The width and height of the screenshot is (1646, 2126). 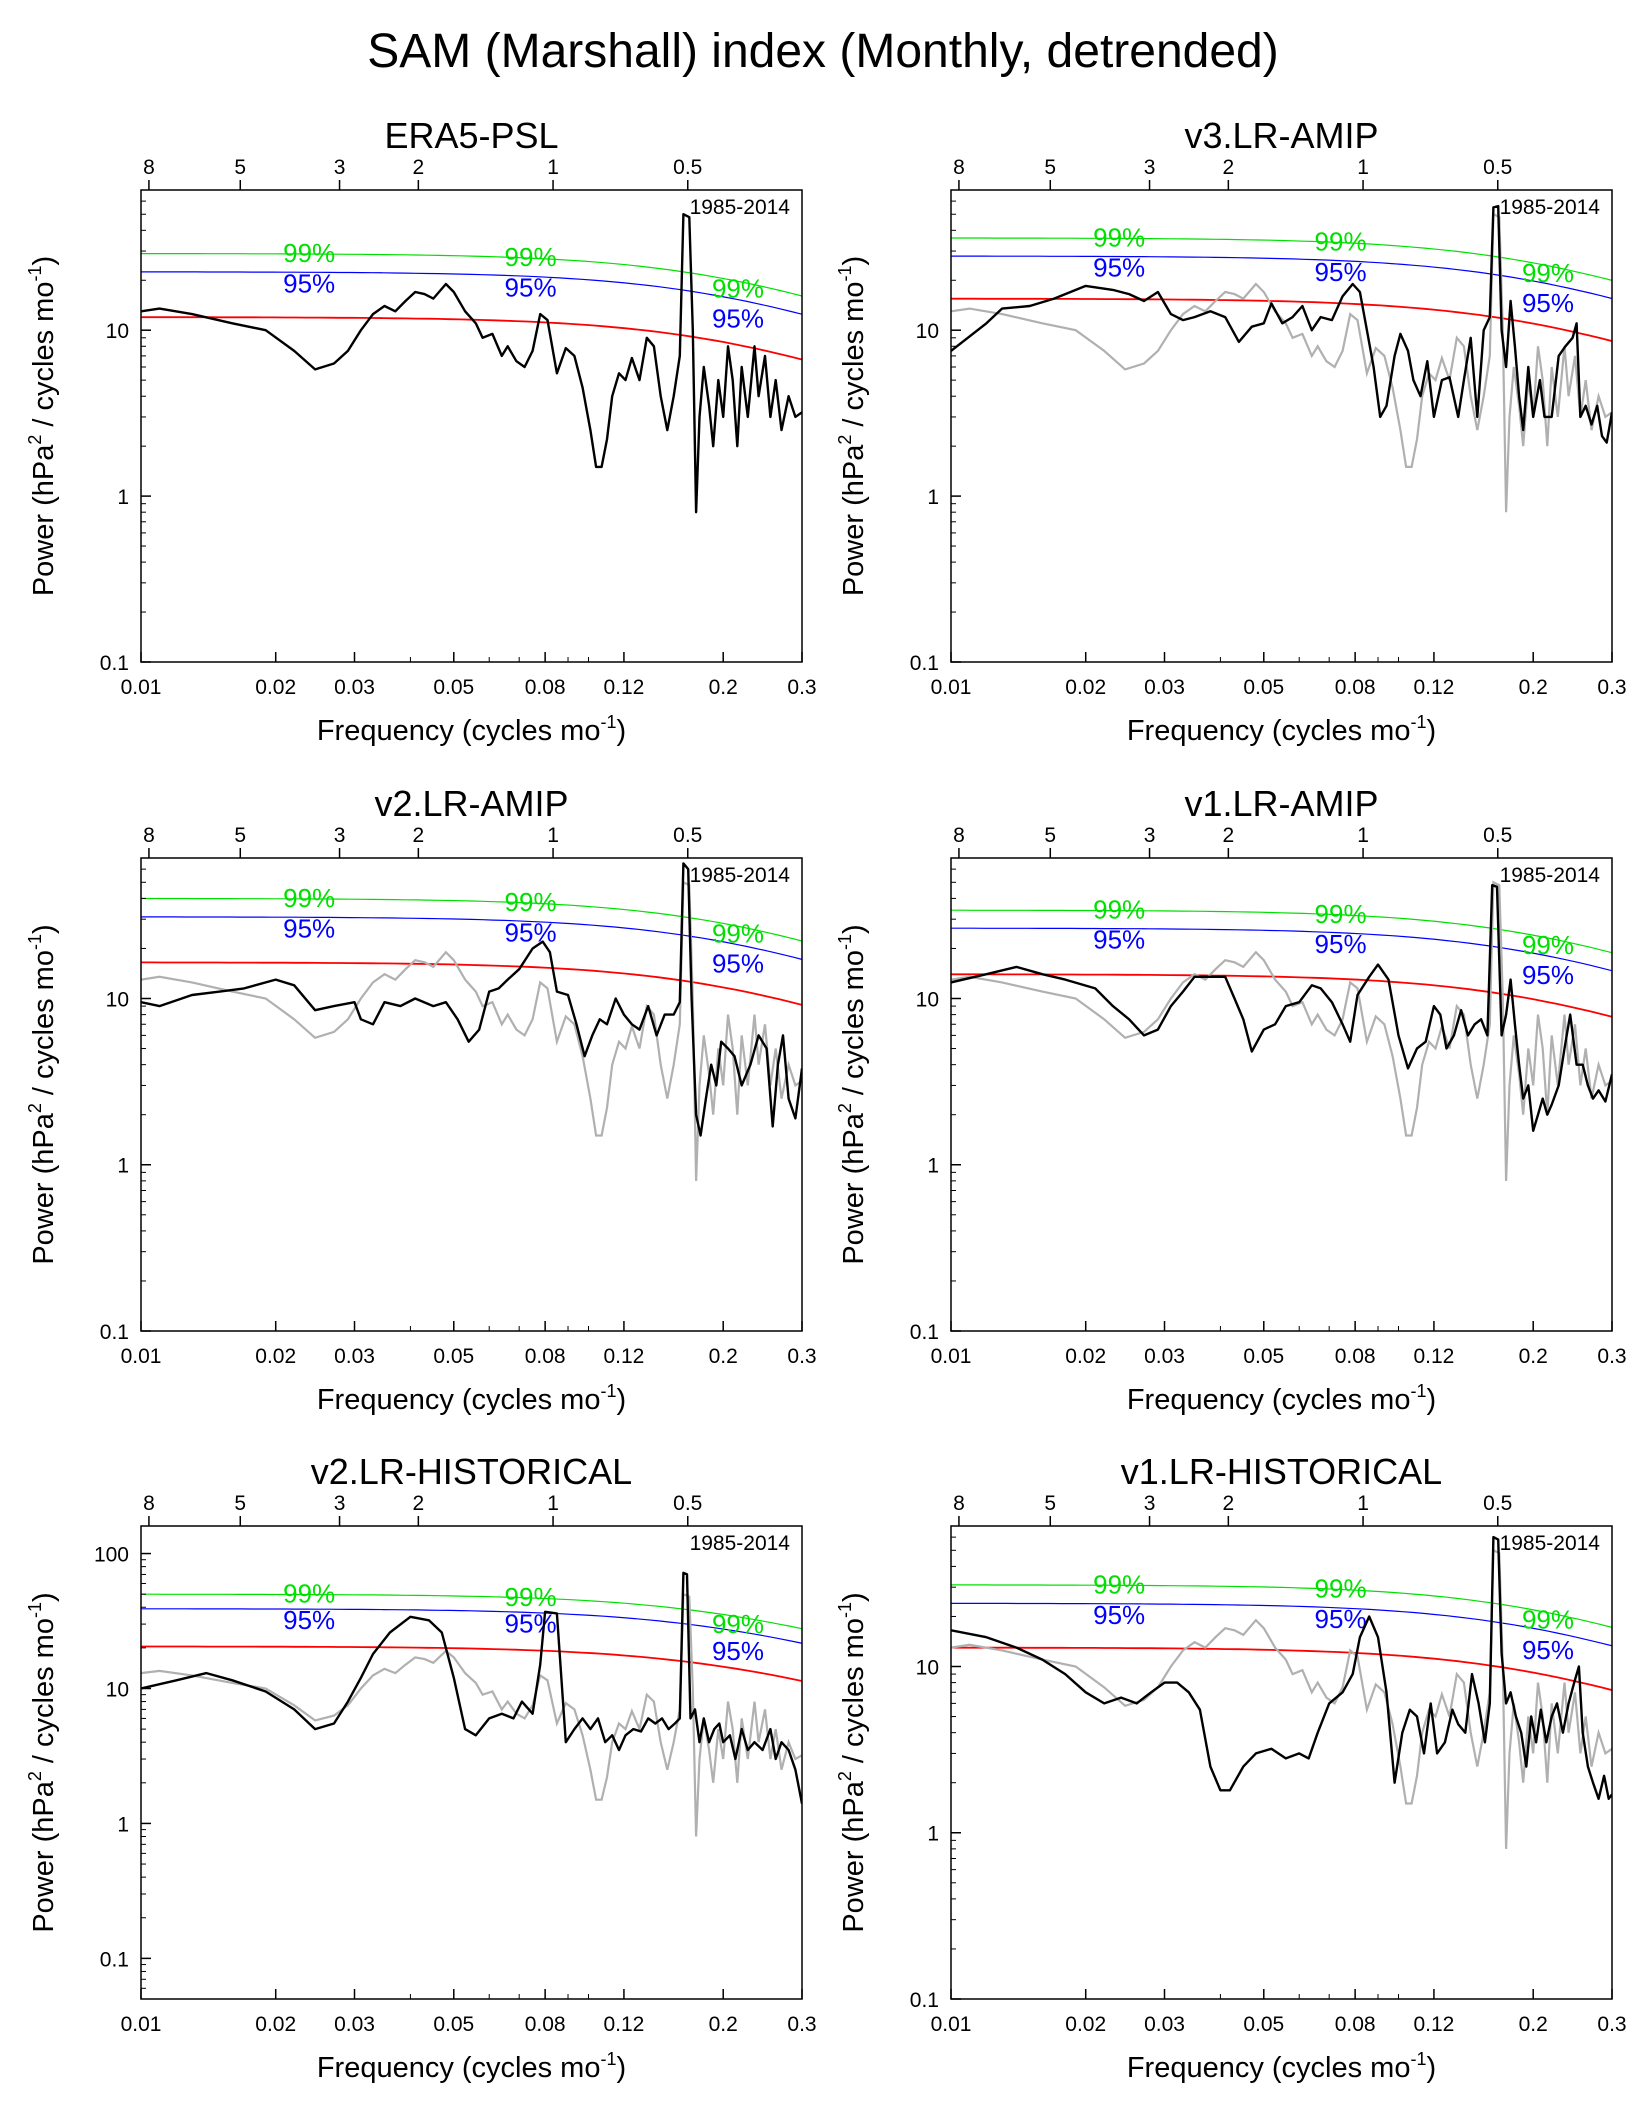 What do you see at coordinates (471, 1611) in the screenshot?
I see `sig99-curve` at bounding box center [471, 1611].